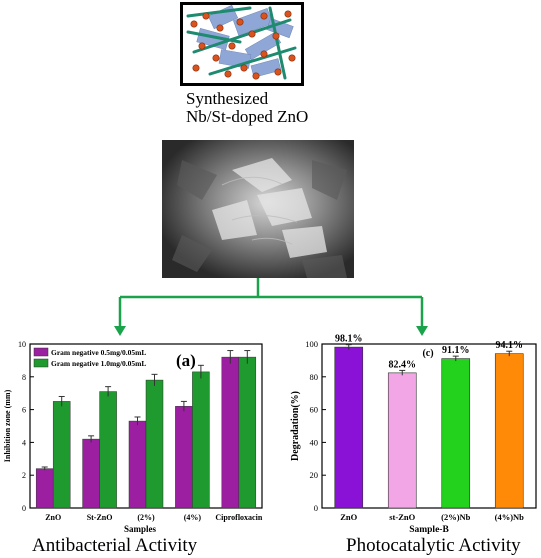  Describe the element at coordinates (98, 363) in the screenshot. I see `legend-label: Gram negative 1.0mg/0.05mL` at that location.